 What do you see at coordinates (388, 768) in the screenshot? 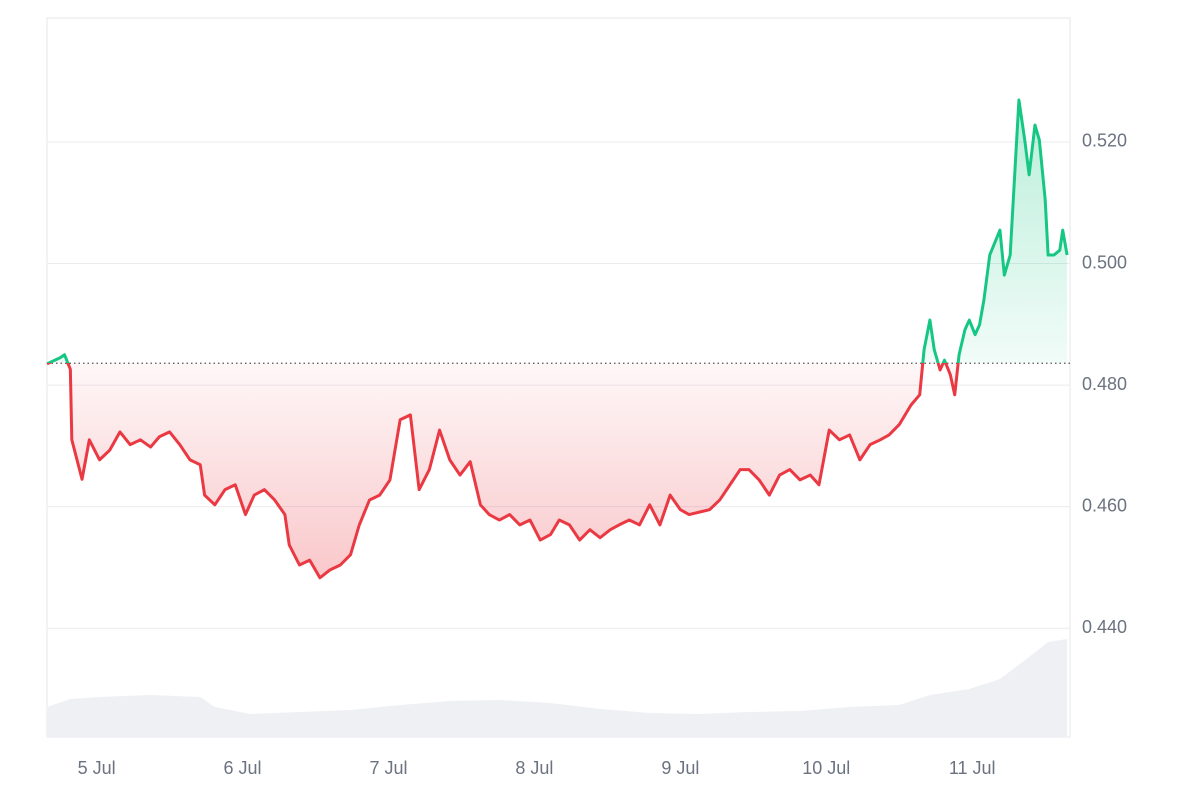
I see `x-tick-label: 7 Jul` at bounding box center [388, 768].